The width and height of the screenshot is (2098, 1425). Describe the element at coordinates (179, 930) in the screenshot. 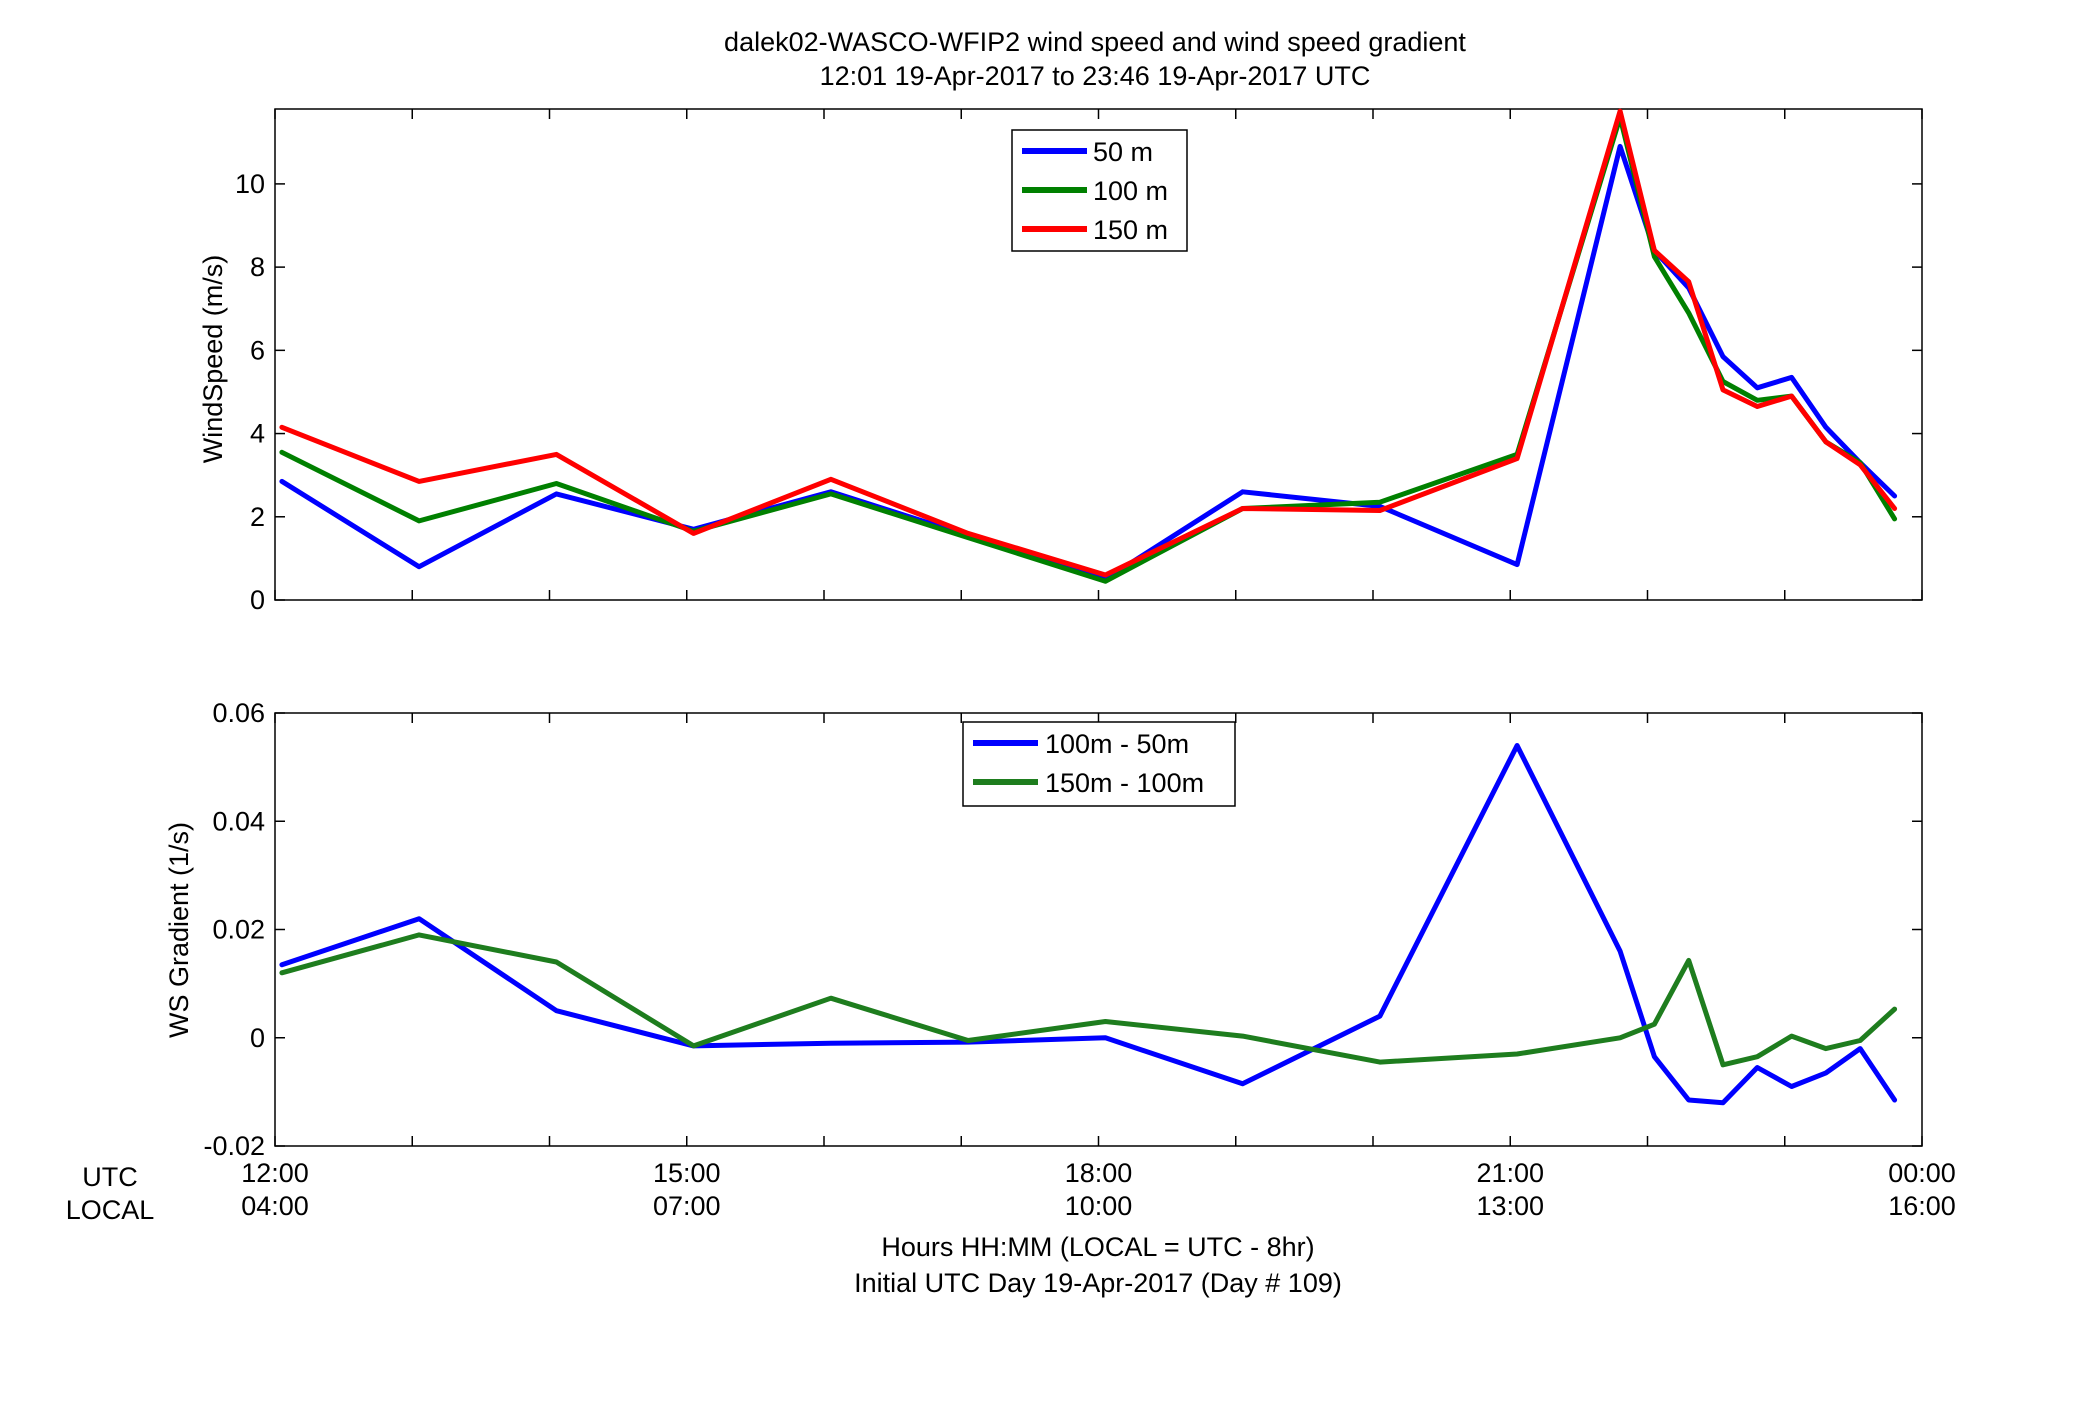

I see `gradient-y-axis-label: WS Gradient (1/s)` at that location.